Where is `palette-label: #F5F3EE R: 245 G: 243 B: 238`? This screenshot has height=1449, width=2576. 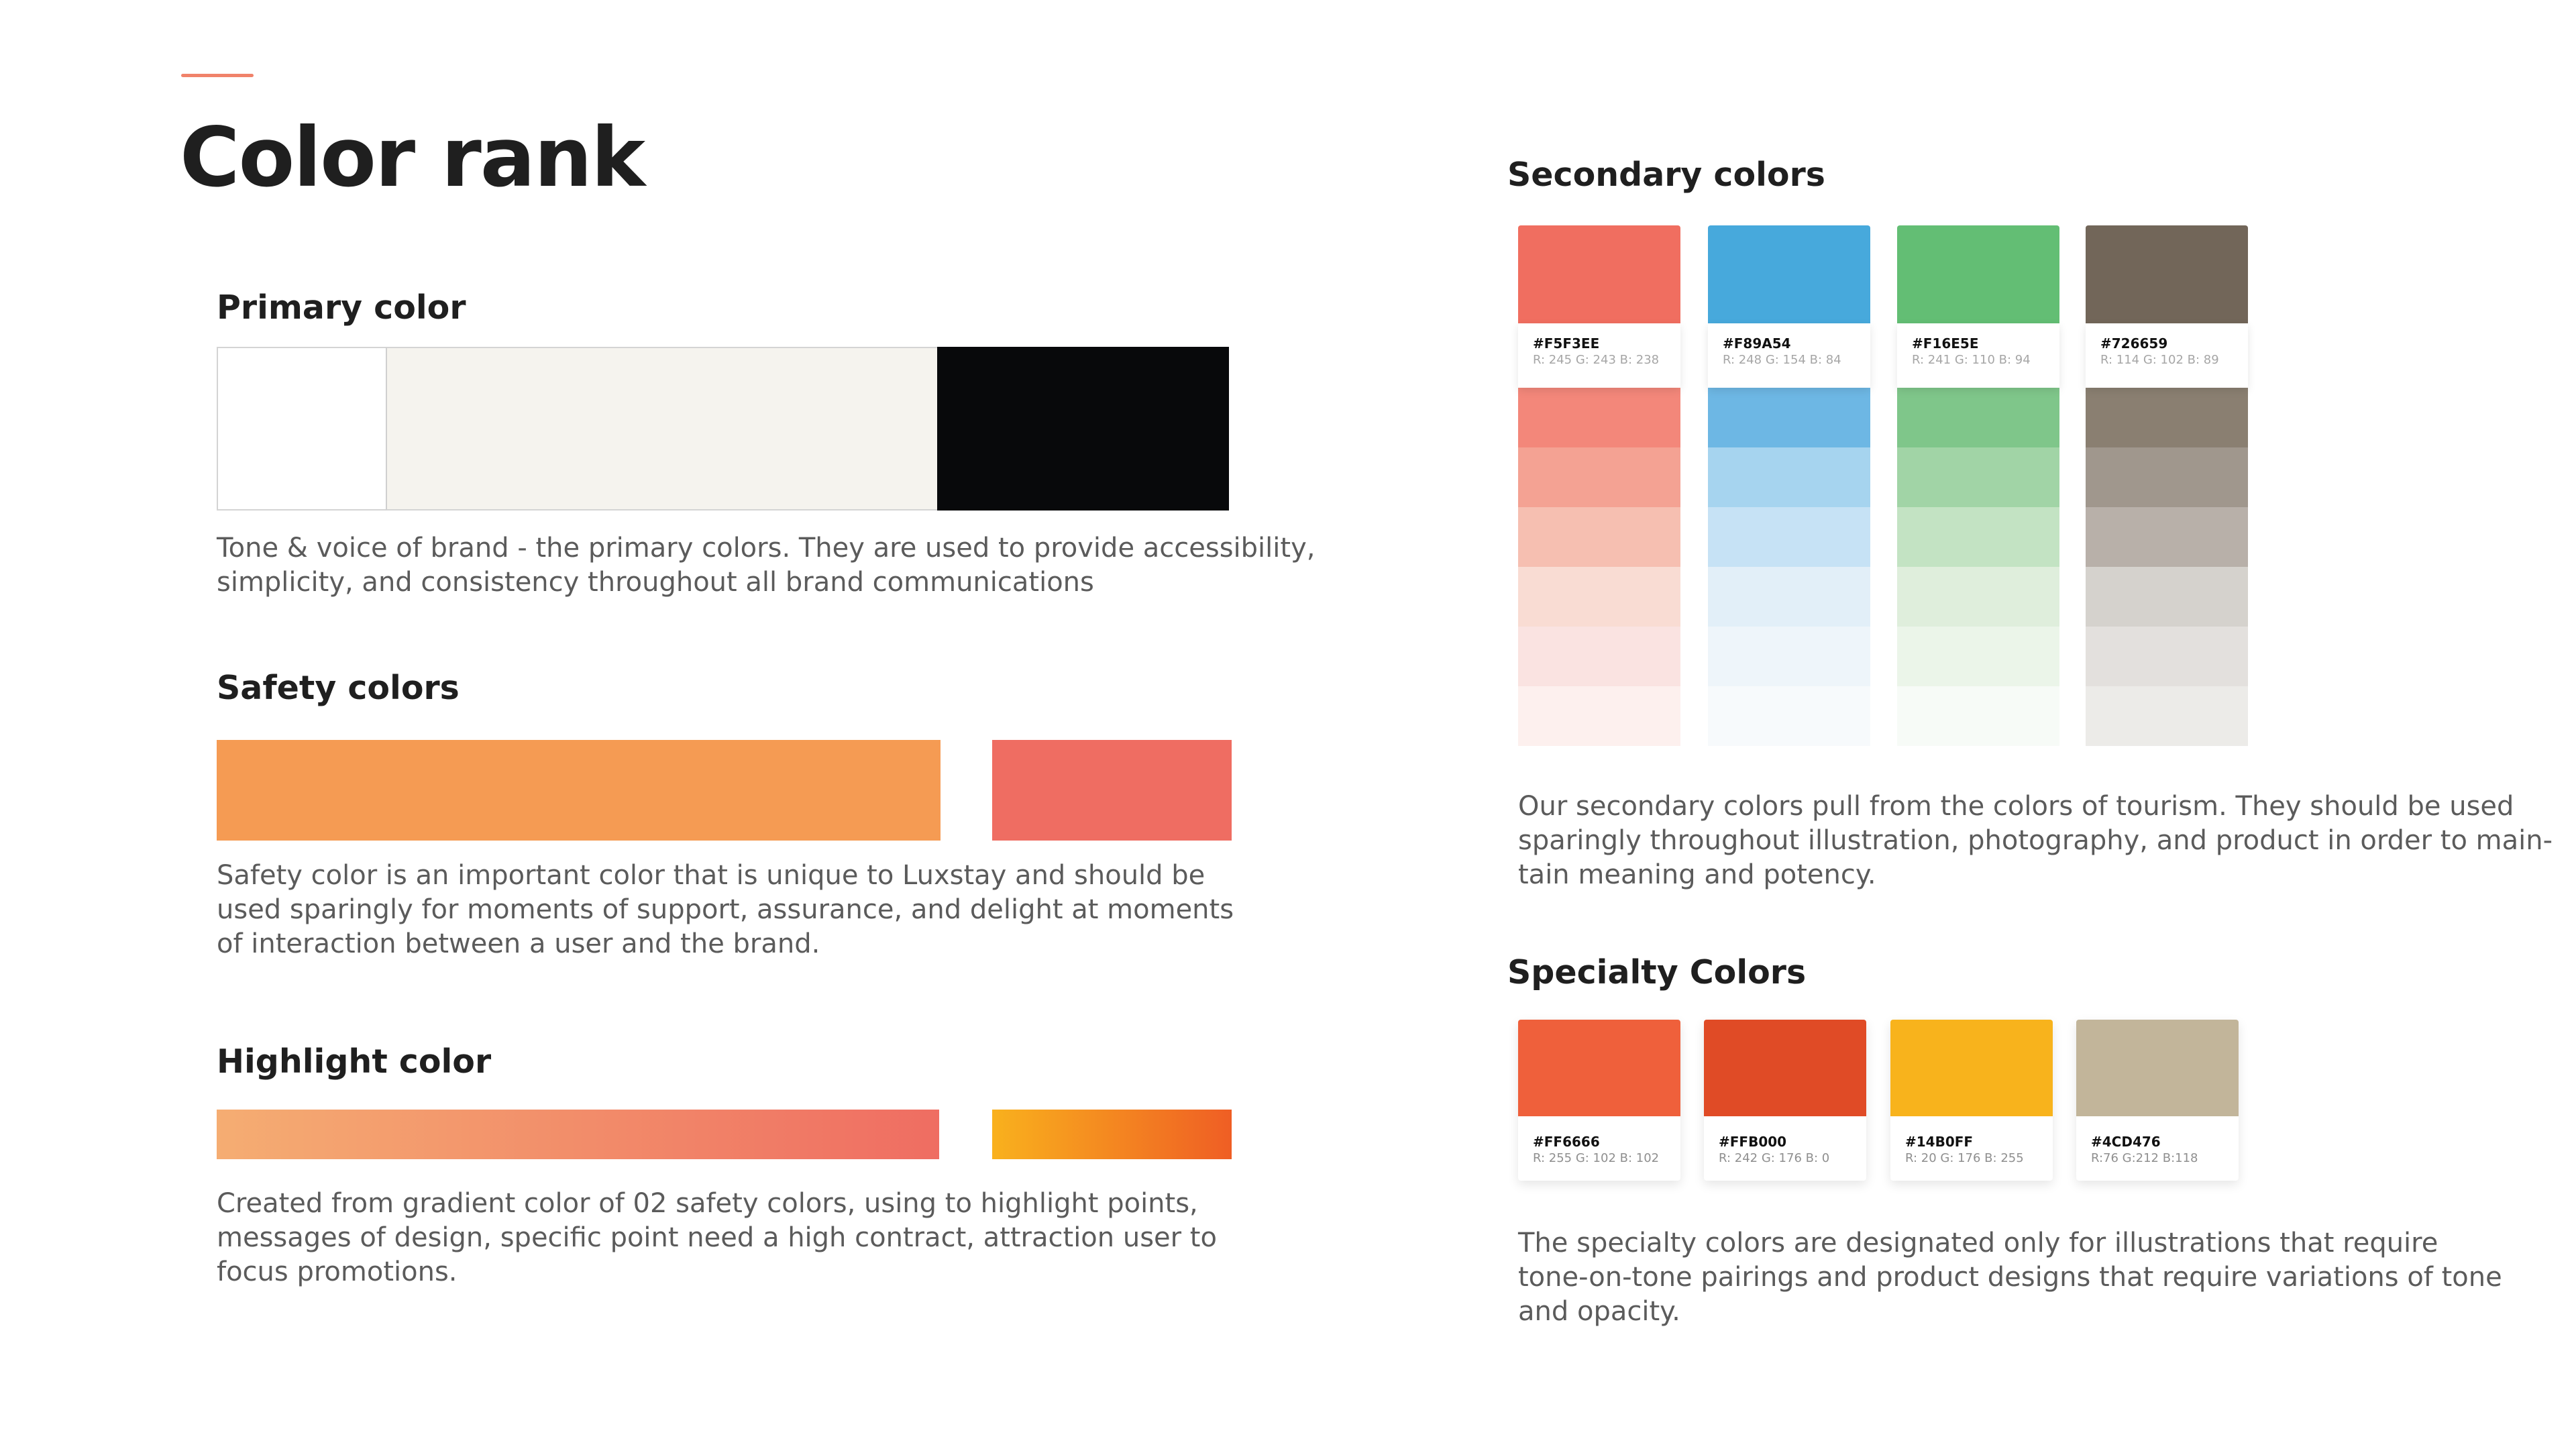 palette-label: #F5F3EE R: 245 G: 243 B: 238 is located at coordinates (1599, 355).